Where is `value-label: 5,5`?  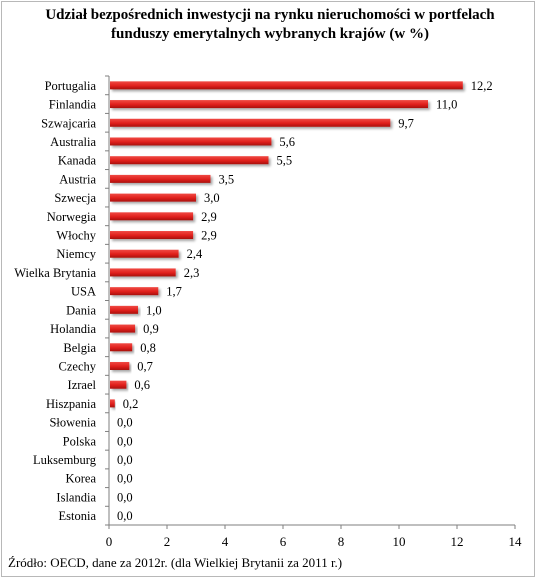 value-label: 5,5 is located at coordinates (285, 161).